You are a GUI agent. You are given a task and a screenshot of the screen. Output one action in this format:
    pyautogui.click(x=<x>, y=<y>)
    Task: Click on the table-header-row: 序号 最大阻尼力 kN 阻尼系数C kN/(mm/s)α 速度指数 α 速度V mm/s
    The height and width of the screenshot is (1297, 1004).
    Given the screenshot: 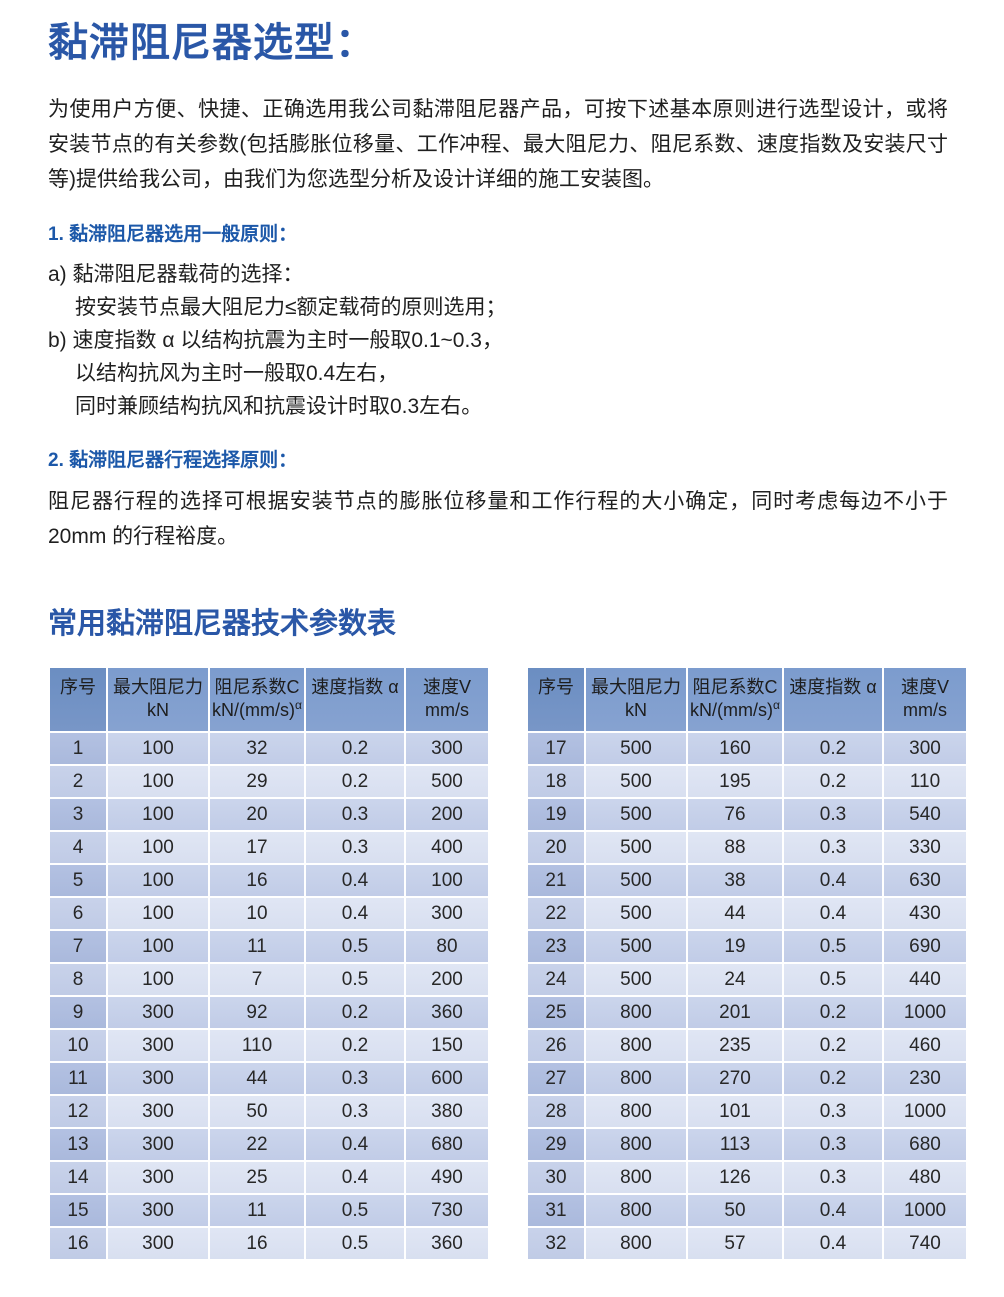 What is the action you would take?
    pyautogui.click(x=747, y=699)
    